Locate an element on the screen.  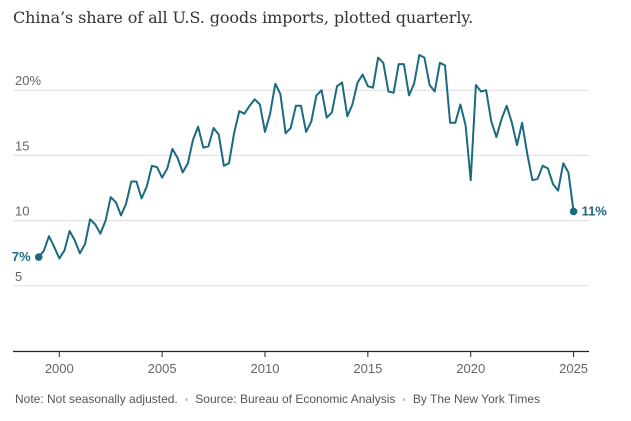
start-point is located at coordinates (38, 257).